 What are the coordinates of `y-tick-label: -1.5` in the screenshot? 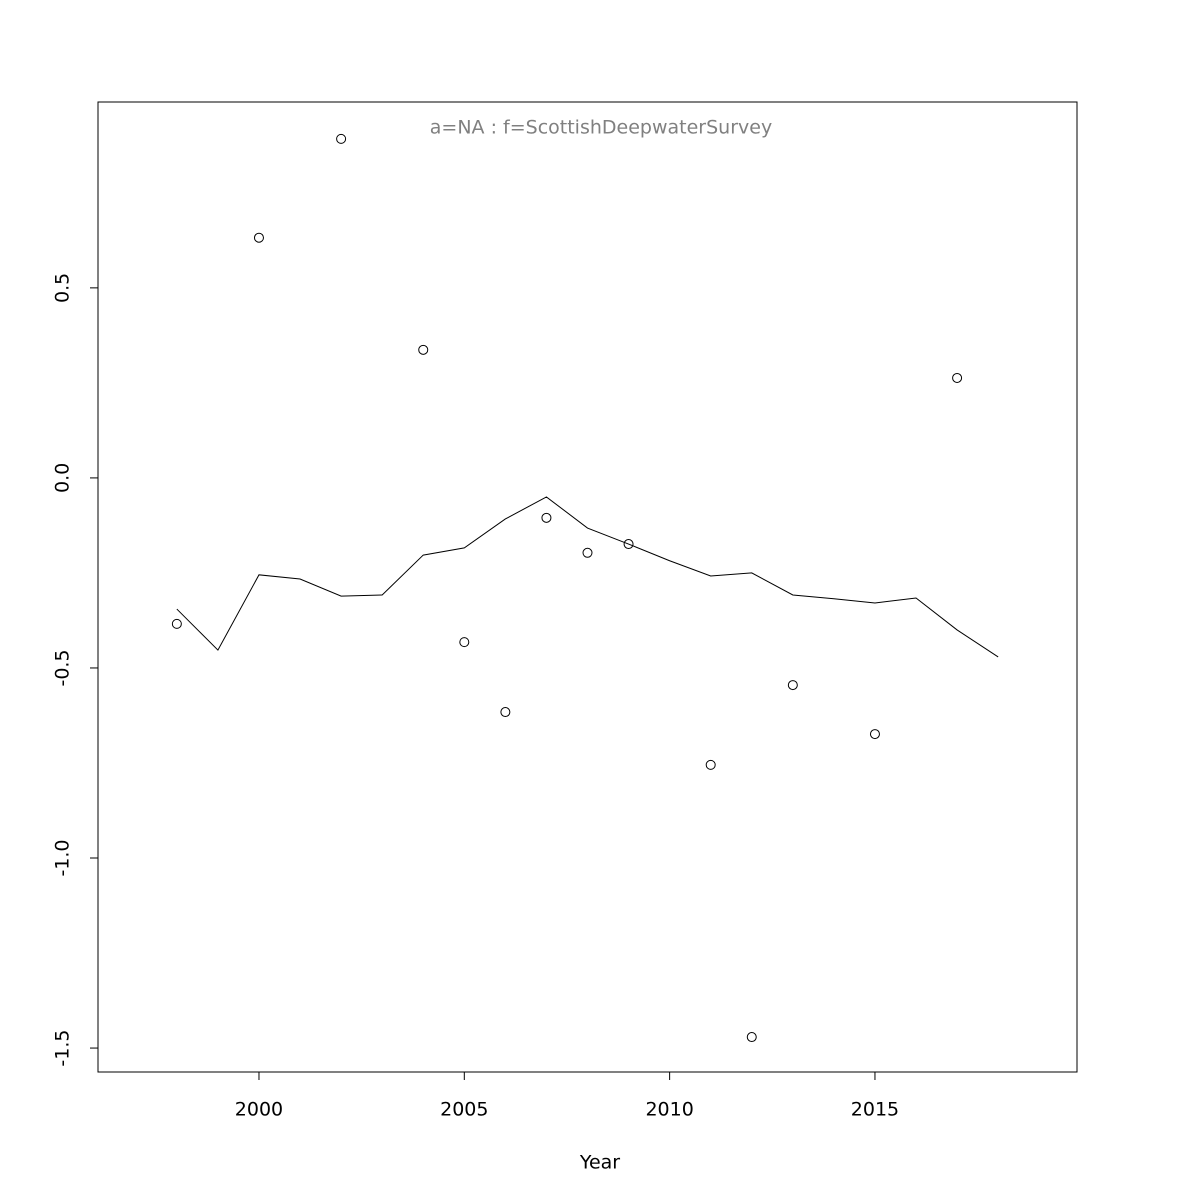 It's located at (63, 1048).